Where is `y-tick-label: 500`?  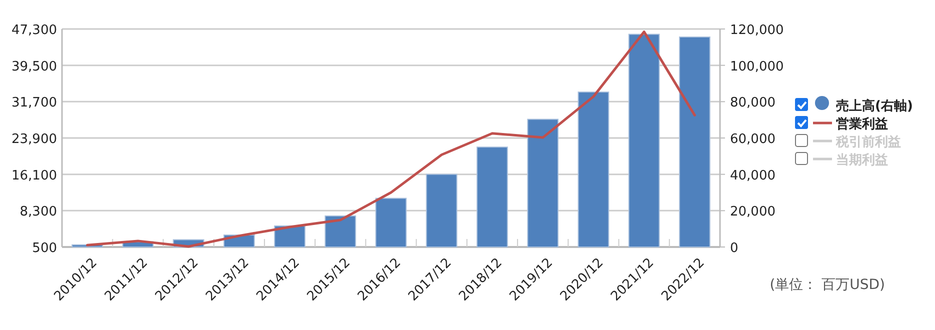 y-tick-label: 500 is located at coordinates (44, 248).